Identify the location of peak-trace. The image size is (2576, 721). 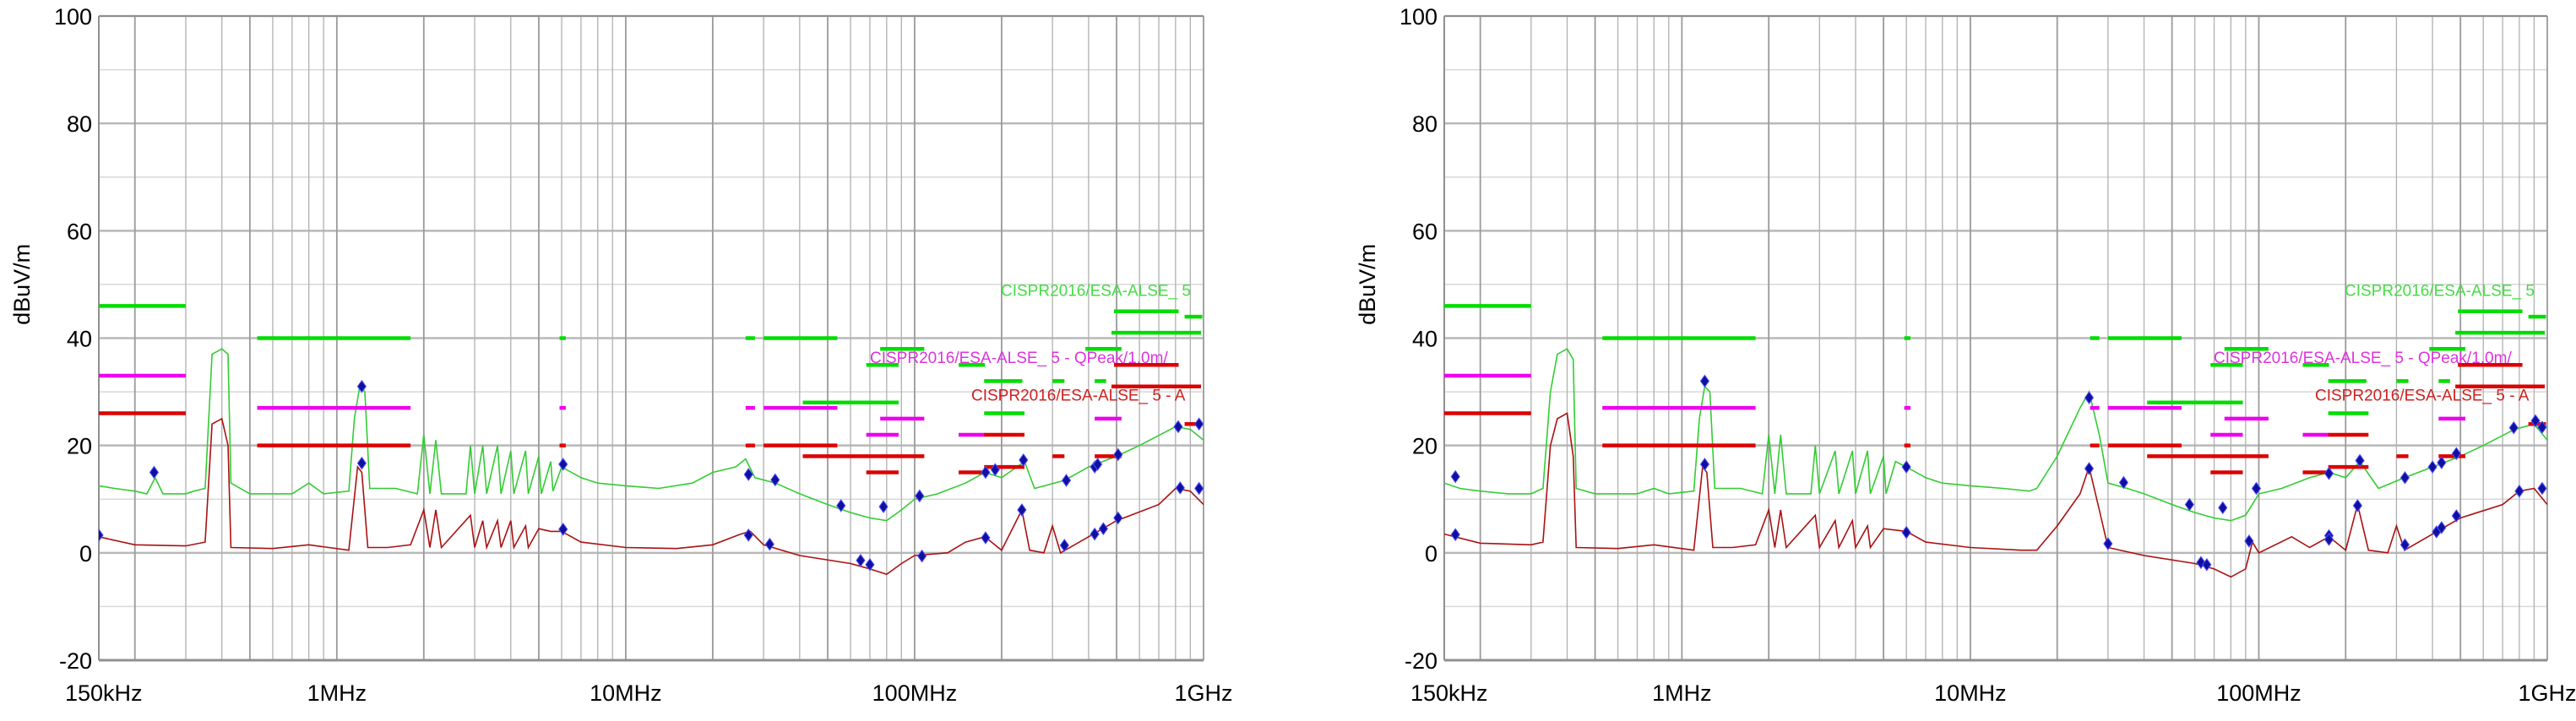
(651, 435).